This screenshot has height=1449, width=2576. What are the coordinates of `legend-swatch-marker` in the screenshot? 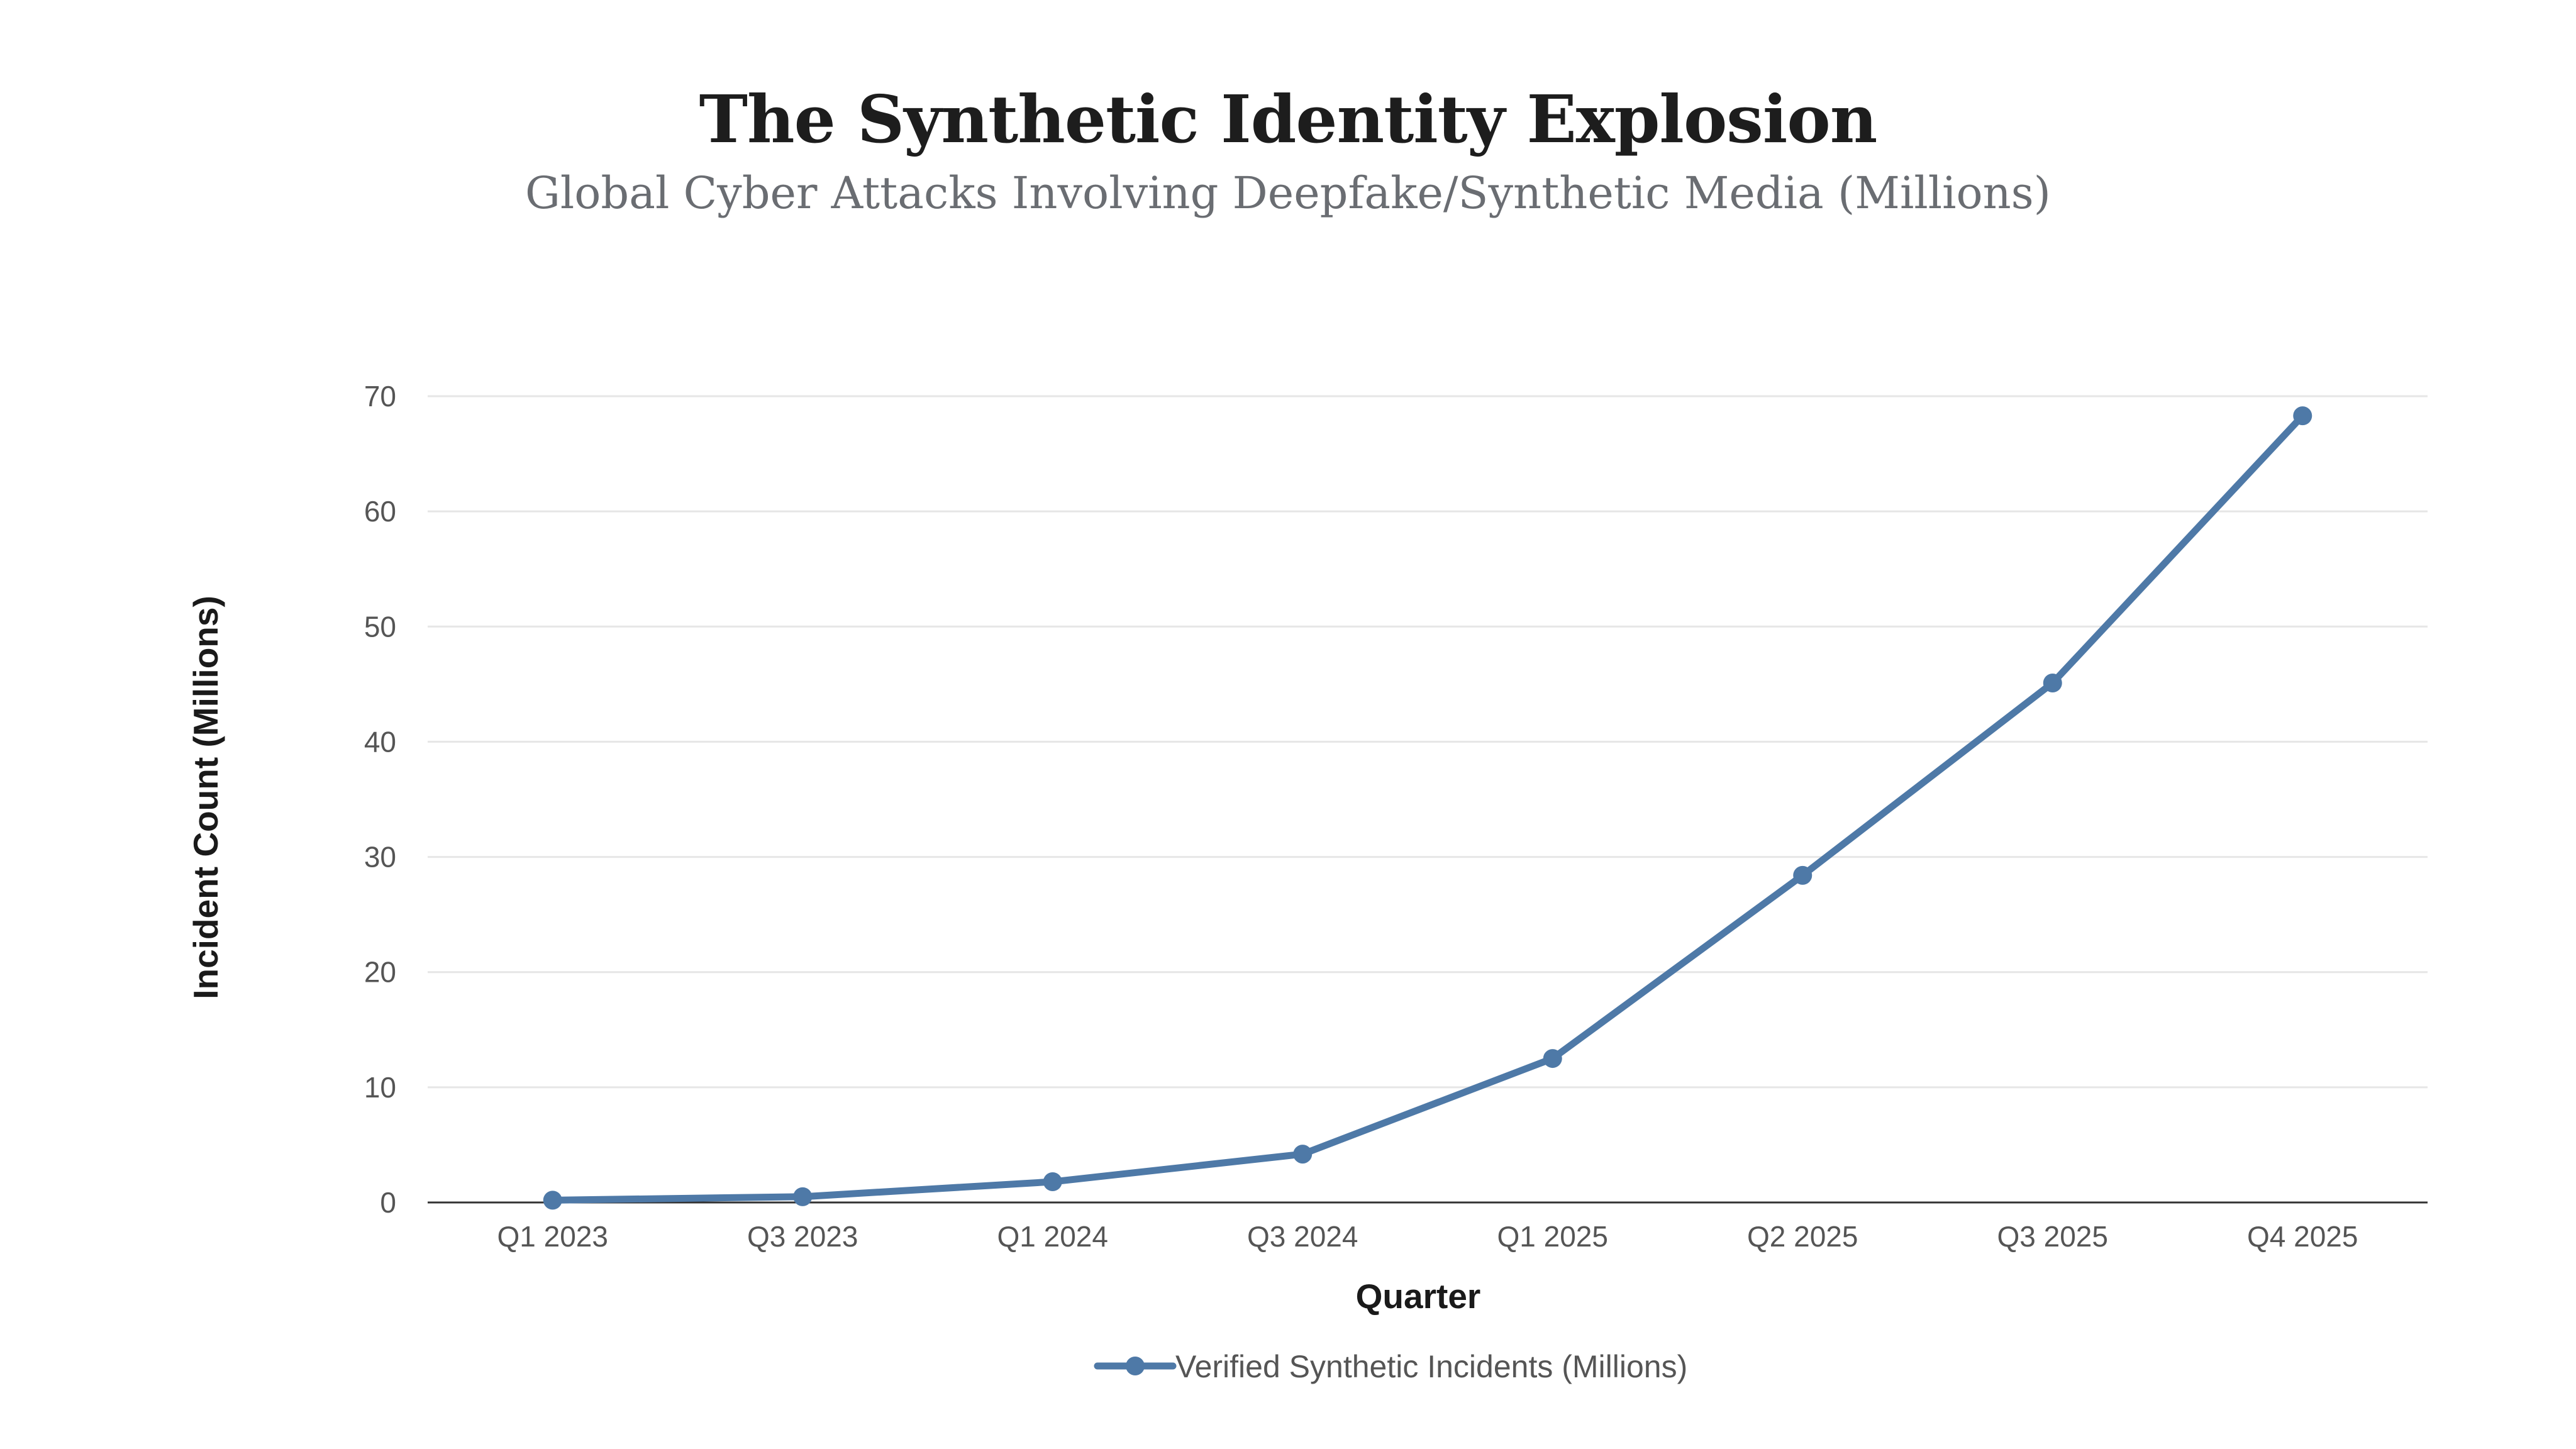 It's located at (1135, 1366).